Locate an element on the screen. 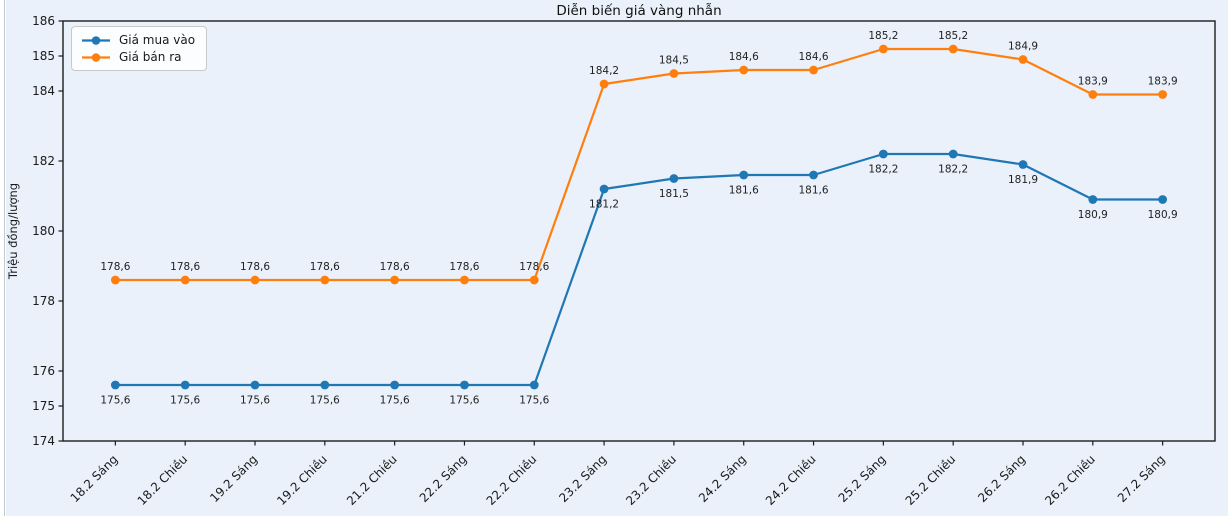 The height and width of the screenshot is (518, 1228). legend-label-sell: Giá bán ra is located at coordinates (150, 57).